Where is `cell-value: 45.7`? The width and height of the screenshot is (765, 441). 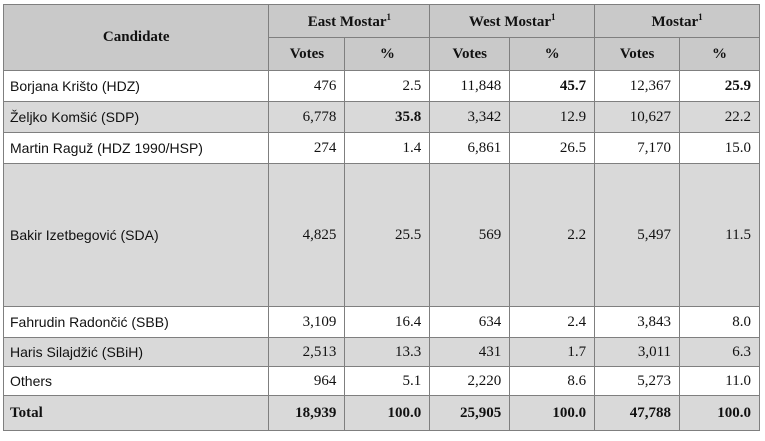 cell-value: 45.7 is located at coordinates (552, 86).